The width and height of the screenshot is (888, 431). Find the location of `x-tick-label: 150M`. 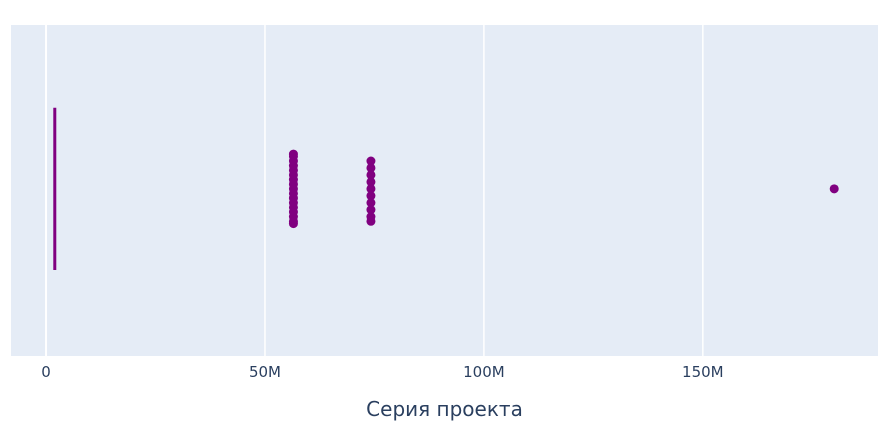

x-tick-label: 150M is located at coordinates (703, 372).